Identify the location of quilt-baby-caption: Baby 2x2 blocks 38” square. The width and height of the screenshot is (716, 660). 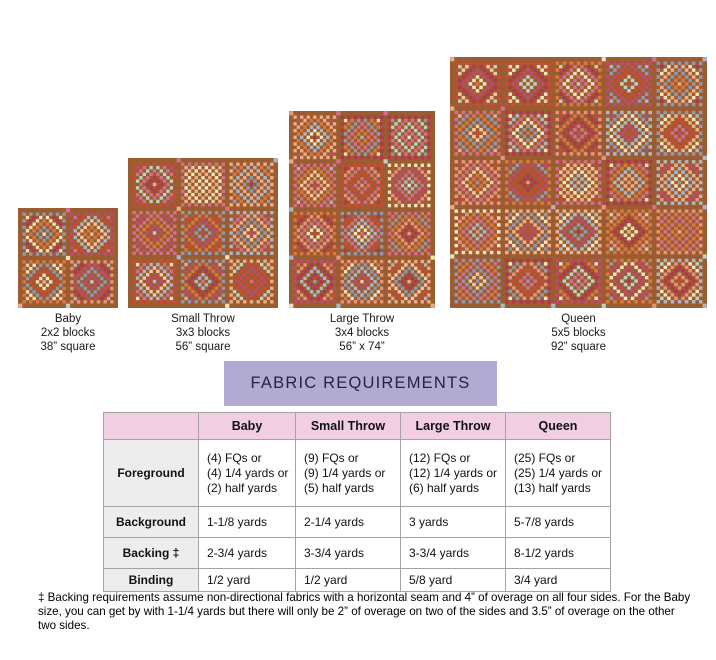
(68, 333).